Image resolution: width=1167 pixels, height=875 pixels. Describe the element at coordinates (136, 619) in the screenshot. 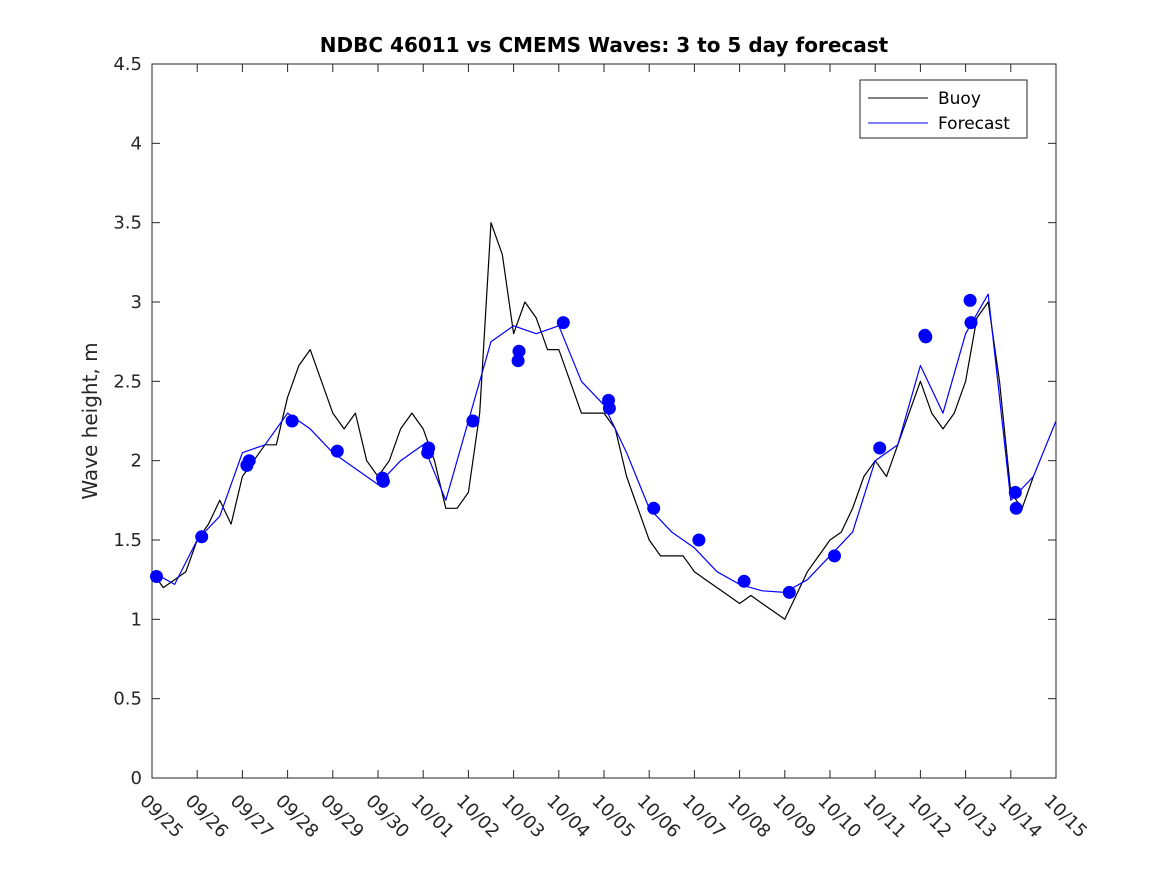

I see `y-tick-label: 1` at that location.